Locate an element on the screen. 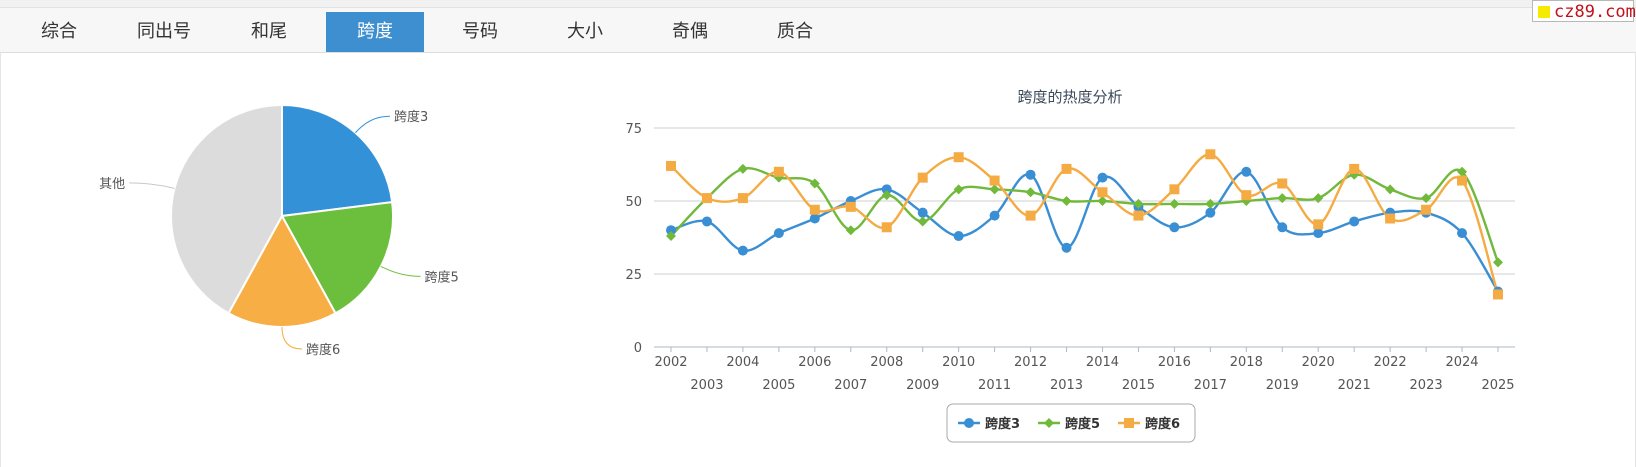 The image size is (1636, 467). pie-connector-span6 is located at coordinates (292, 338).